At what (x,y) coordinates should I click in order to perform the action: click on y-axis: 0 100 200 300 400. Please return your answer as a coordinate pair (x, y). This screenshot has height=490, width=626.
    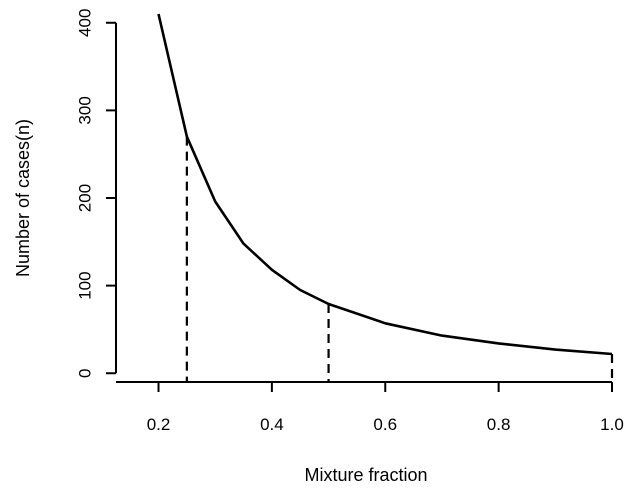
    Looking at the image, I should click on (96, 193).